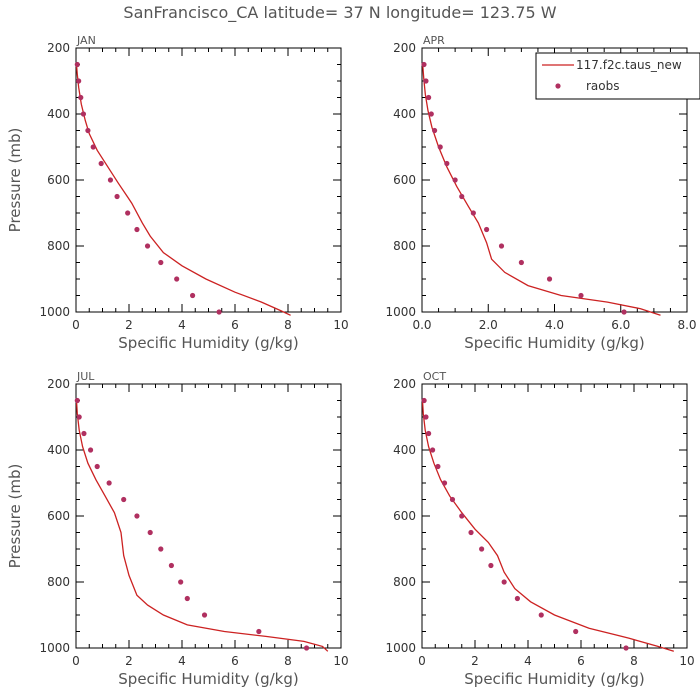 The width and height of the screenshot is (700, 700). Describe the element at coordinates (629, 65) in the screenshot. I see `legend-label: 117.f2c.taus_new` at that location.